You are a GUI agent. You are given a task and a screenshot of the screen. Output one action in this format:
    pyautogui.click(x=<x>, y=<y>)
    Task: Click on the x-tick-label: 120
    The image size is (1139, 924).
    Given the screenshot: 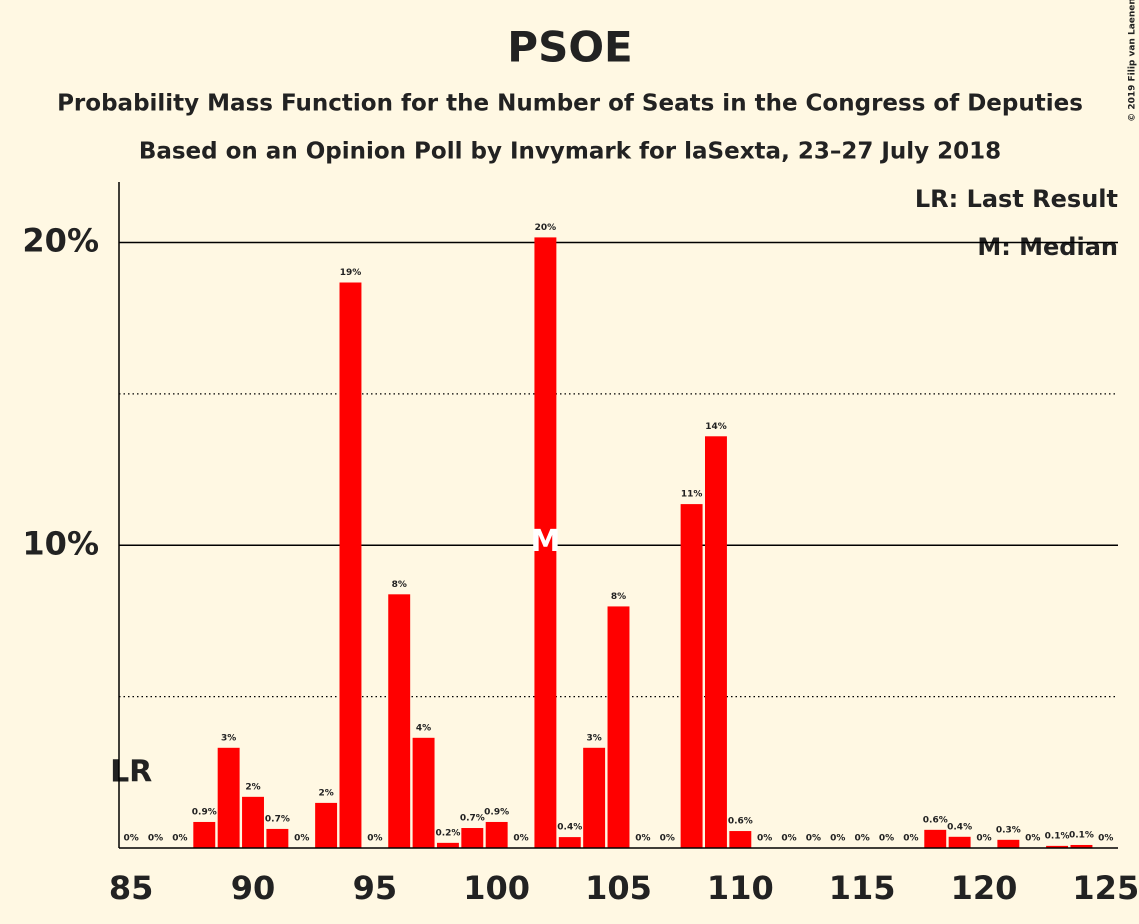 What is the action you would take?
    pyautogui.click(x=984, y=888)
    